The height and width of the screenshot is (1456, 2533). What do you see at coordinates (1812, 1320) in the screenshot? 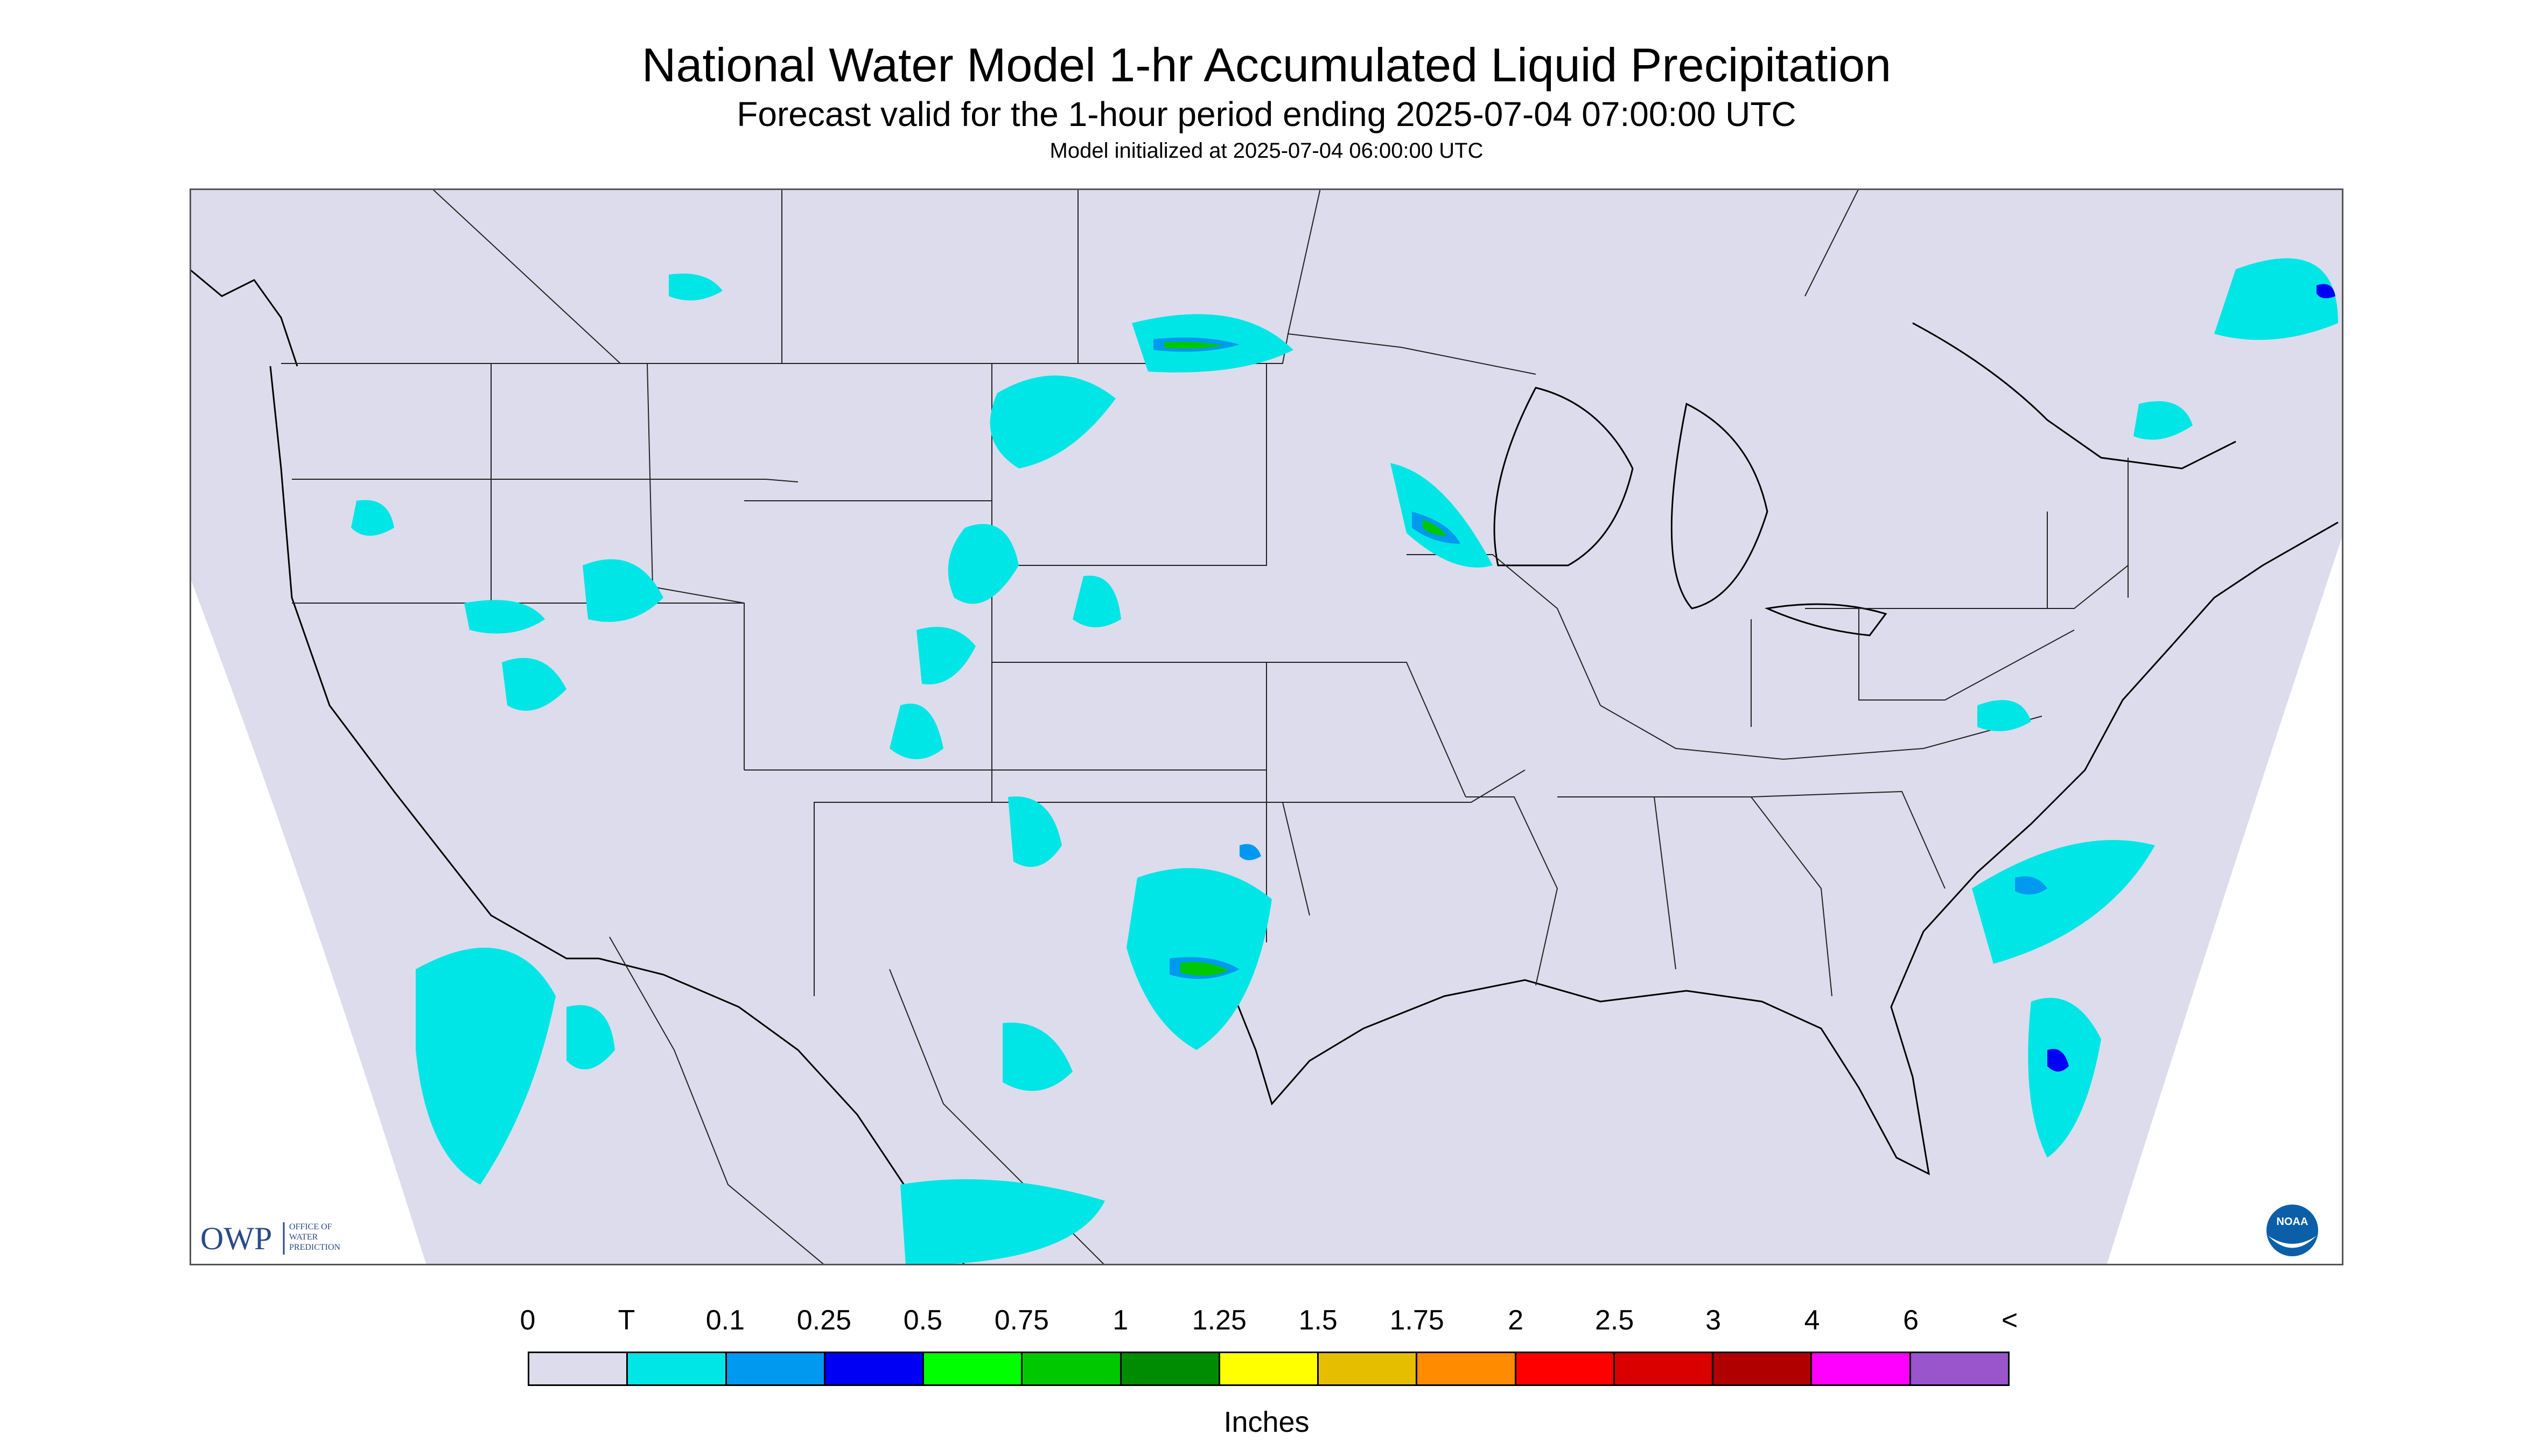
I see `legend-label: 4` at bounding box center [1812, 1320].